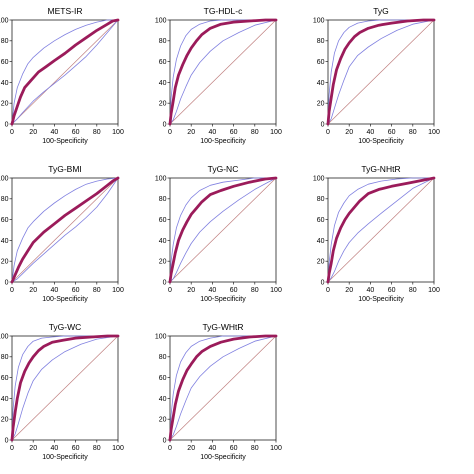 This screenshot has height=474, width=474. I want to click on chart-title: TG-HDL-c, so click(223, 11).